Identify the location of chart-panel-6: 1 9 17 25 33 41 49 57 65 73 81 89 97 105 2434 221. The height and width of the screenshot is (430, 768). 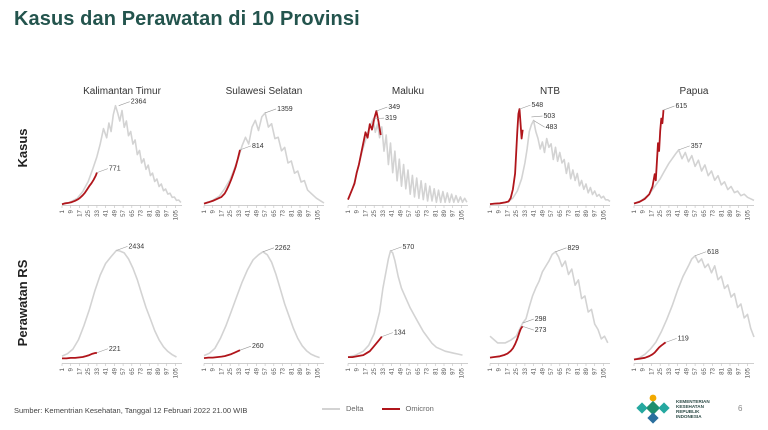
(120, 310).